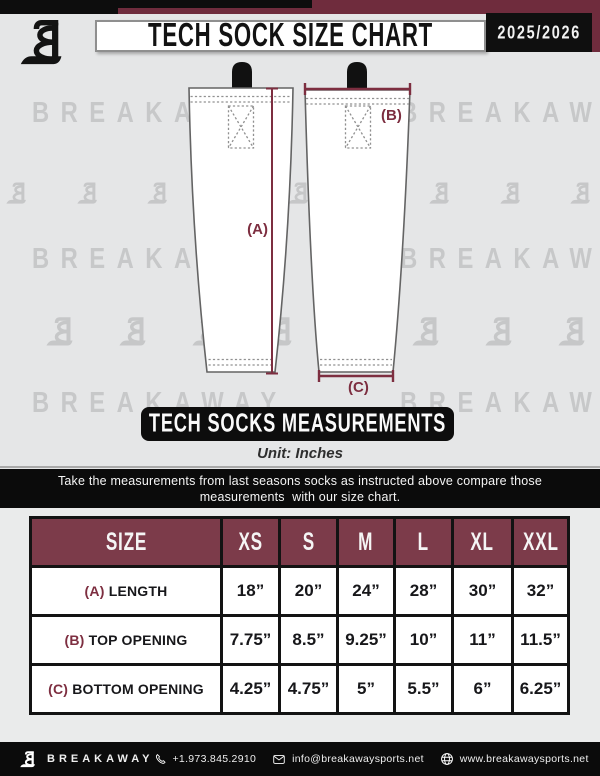 The image size is (600, 776). What do you see at coordinates (29, 759) in the screenshot?
I see `breakaway-logo-icon` at bounding box center [29, 759].